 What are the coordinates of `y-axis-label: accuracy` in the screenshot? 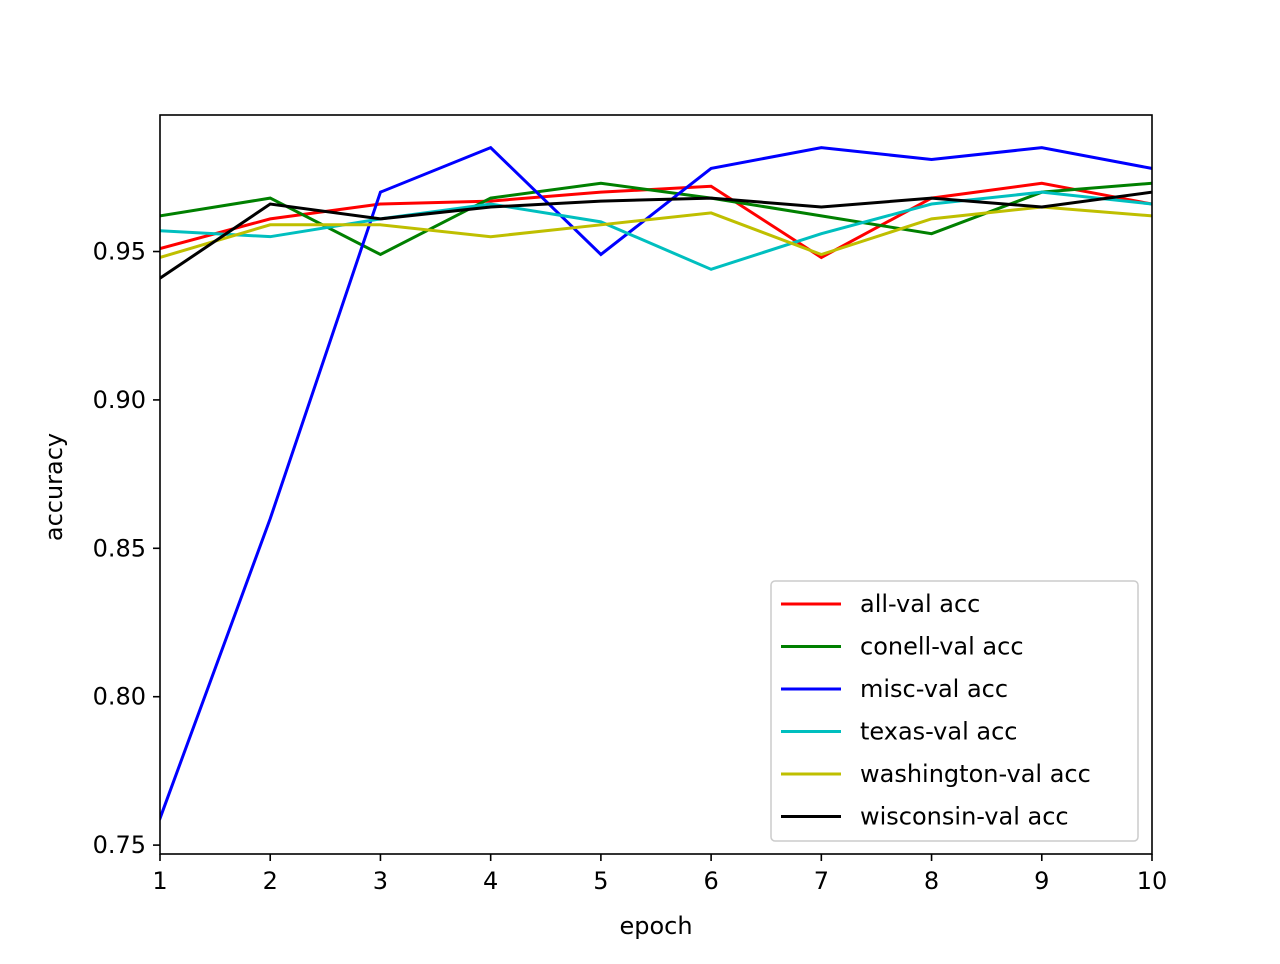 It's located at (54, 487).